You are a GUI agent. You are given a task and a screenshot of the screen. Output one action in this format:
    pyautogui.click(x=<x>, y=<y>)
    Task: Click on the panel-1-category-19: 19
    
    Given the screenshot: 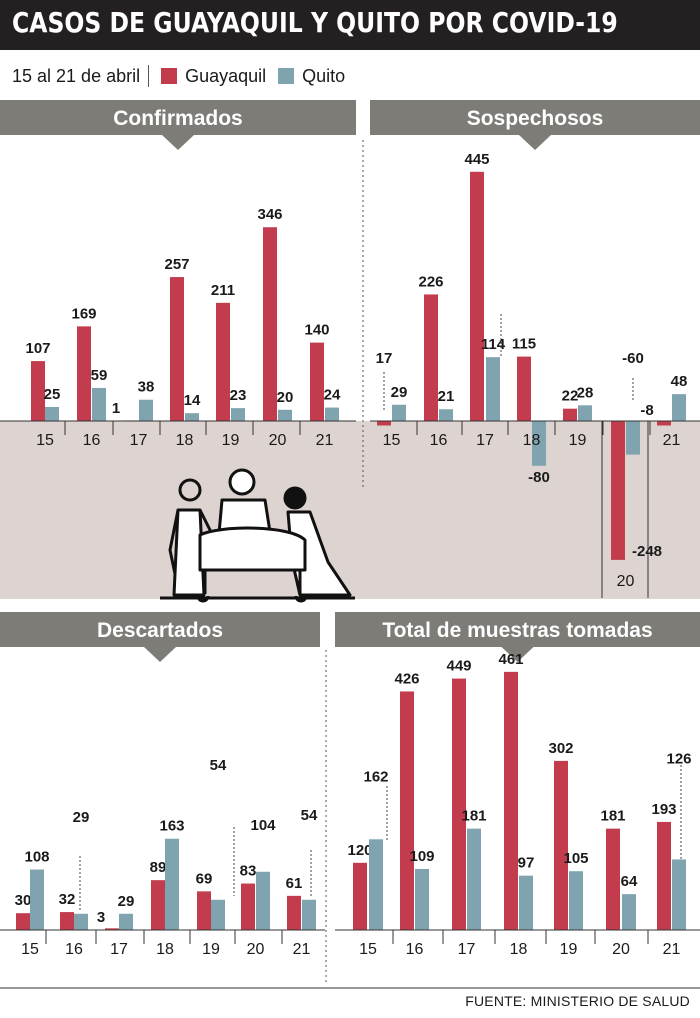 What is the action you would take?
    pyautogui.click(x=231, y=440)
    